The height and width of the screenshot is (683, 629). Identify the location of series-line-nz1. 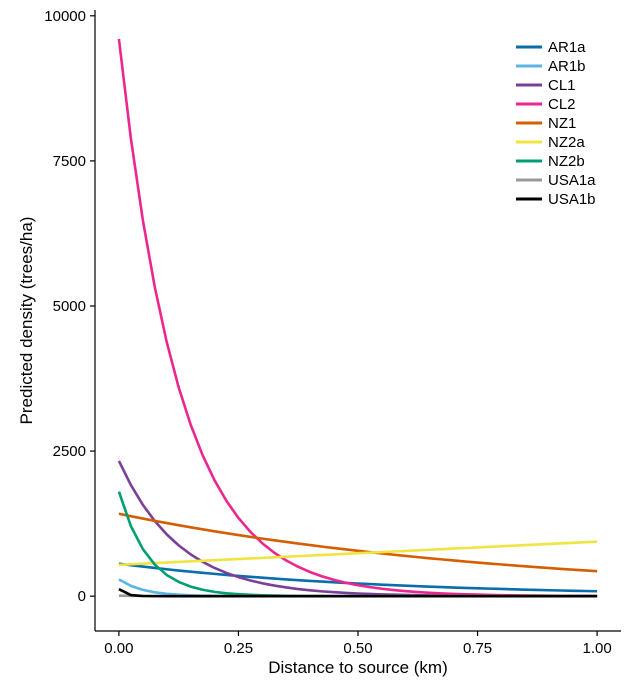
(358, 542).